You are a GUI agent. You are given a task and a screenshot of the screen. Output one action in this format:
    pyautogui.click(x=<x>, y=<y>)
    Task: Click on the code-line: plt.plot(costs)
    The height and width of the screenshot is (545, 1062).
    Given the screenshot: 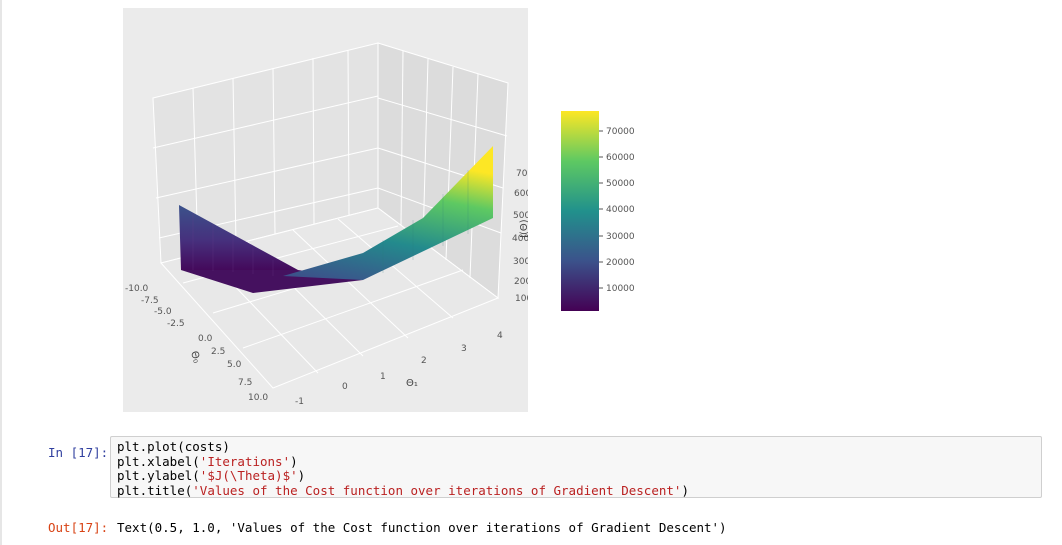 What is the action you would take?
    pyautogui.click(x=173, y=446)
    